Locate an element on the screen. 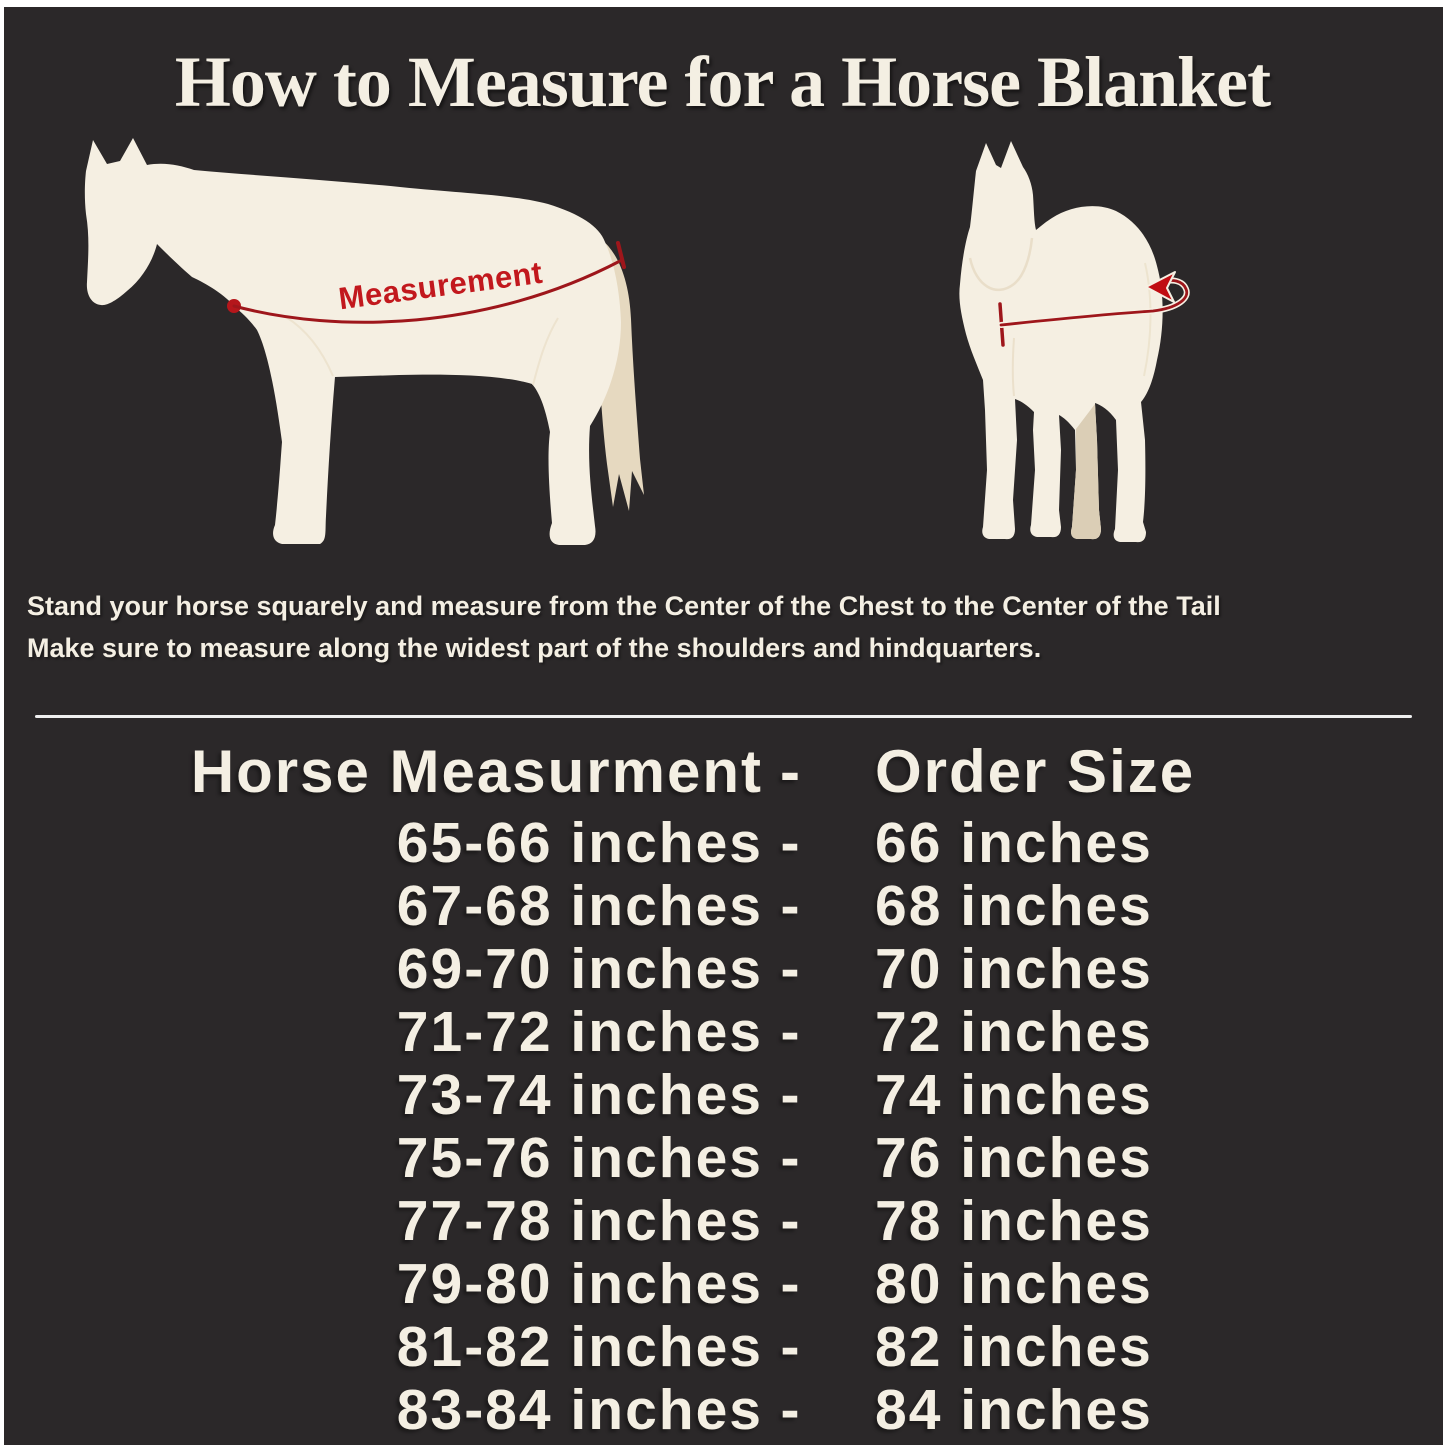 This screenshot has height=1454, width=1445. size-row: 79-80 inches - 80 inches is located at coordinates (722, 1284).